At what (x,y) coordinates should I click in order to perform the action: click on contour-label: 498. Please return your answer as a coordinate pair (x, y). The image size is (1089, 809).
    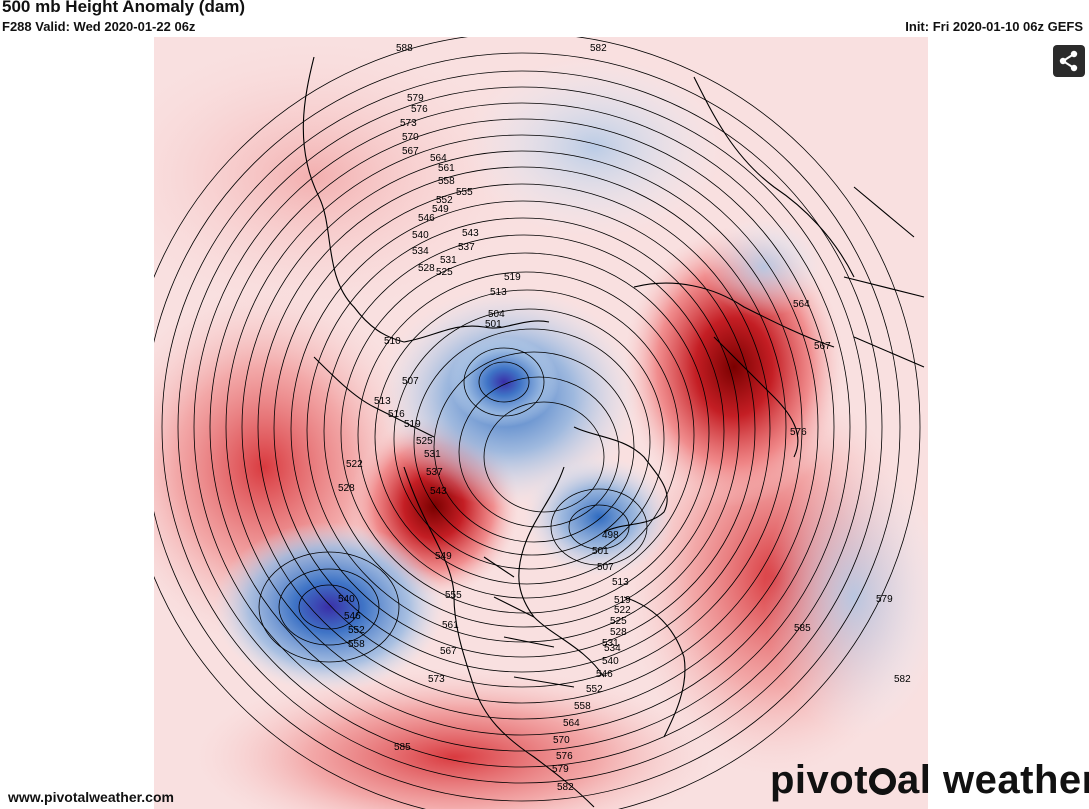
    Looking at the image, I should click on (610, 535).